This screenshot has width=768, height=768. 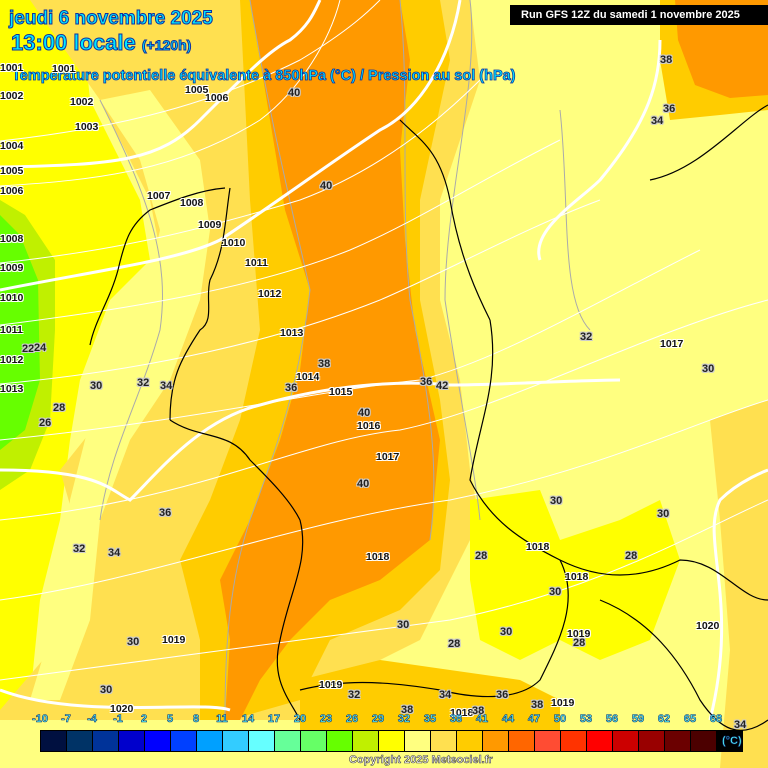 I want to click on temp-zone-ffe050-east, so click(x=739, y=584).